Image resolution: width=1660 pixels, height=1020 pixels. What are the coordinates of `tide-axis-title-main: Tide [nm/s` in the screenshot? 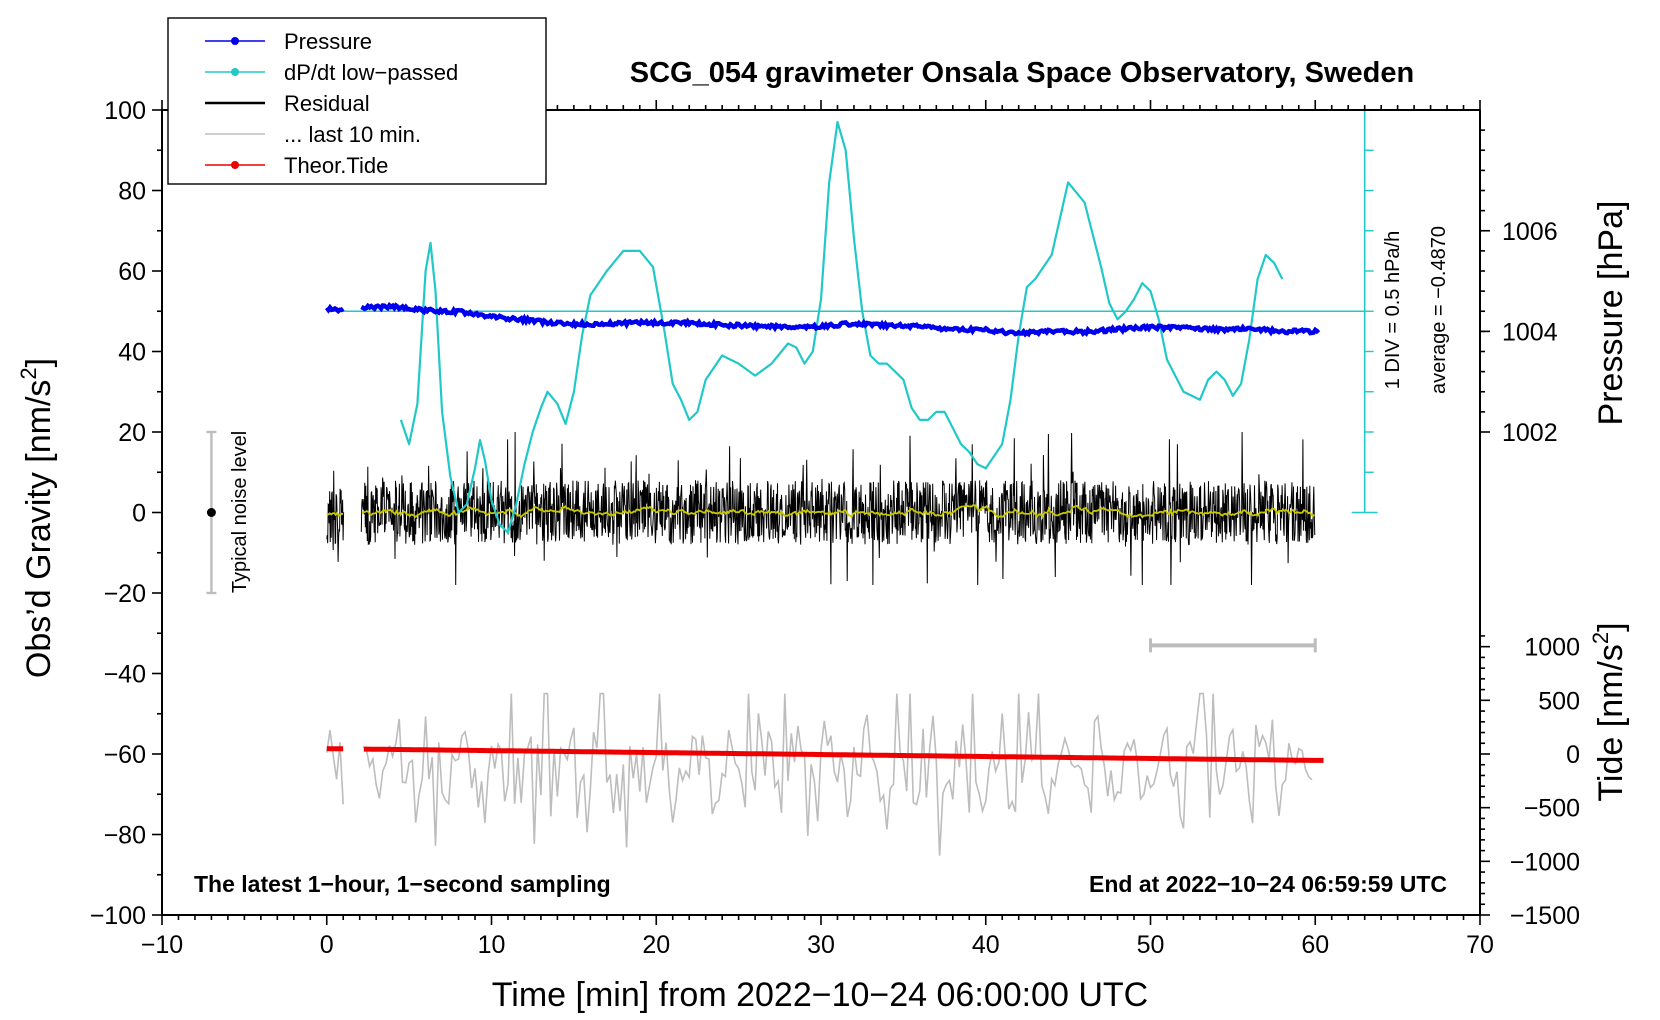 It's located at (1611, 722).